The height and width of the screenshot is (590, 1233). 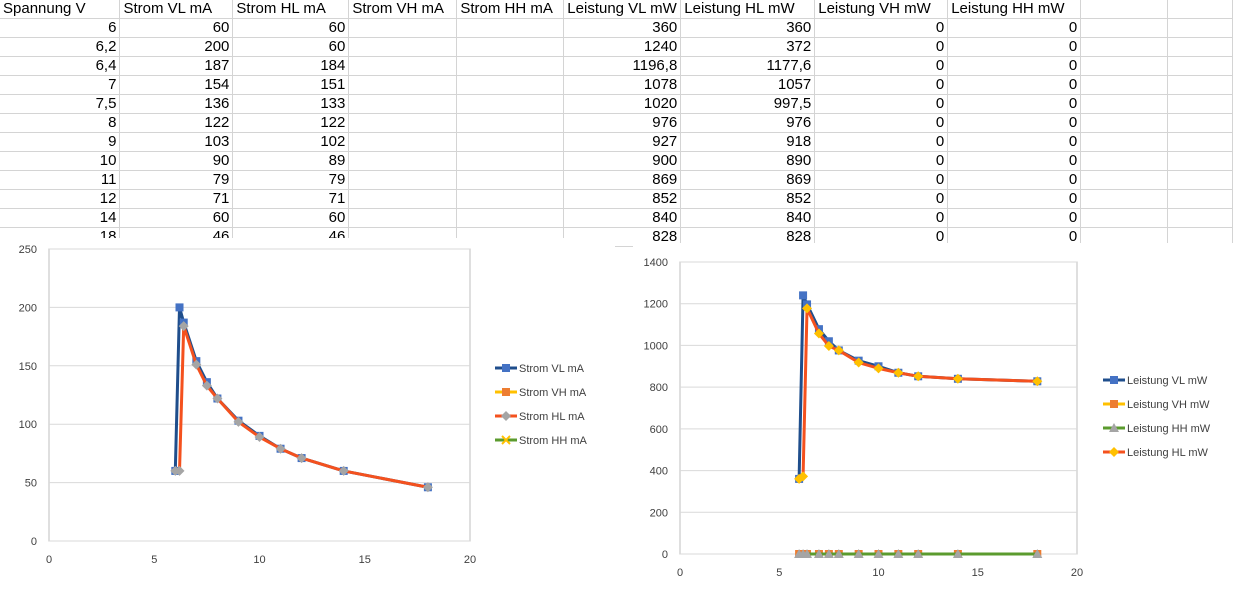 What do you see at coordinates (748, 9) in the screenshot?
I see `column-header: Leistung HL mW` at bounding box center [748, 9].